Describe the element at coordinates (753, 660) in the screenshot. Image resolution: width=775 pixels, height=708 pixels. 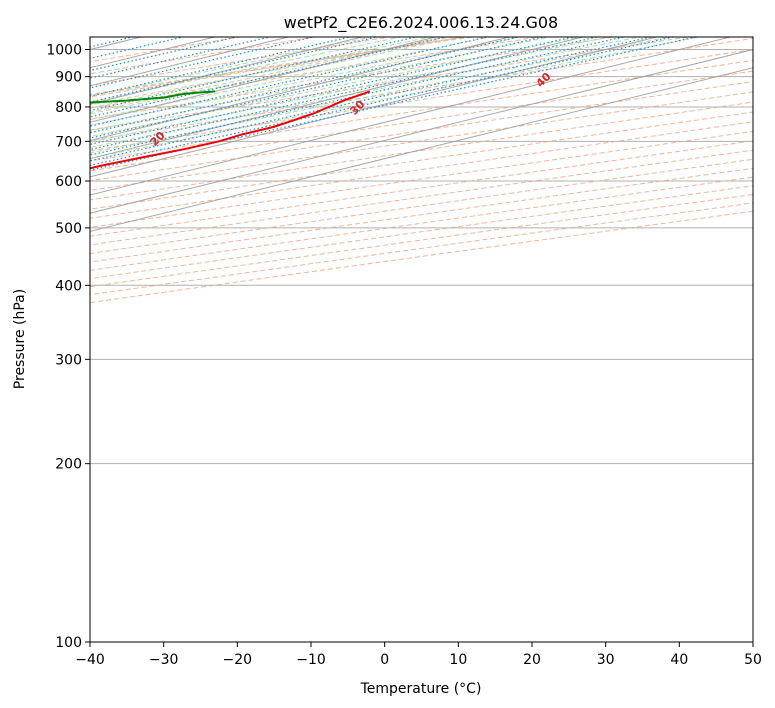
I see `x-tick-label: 50` at that location.